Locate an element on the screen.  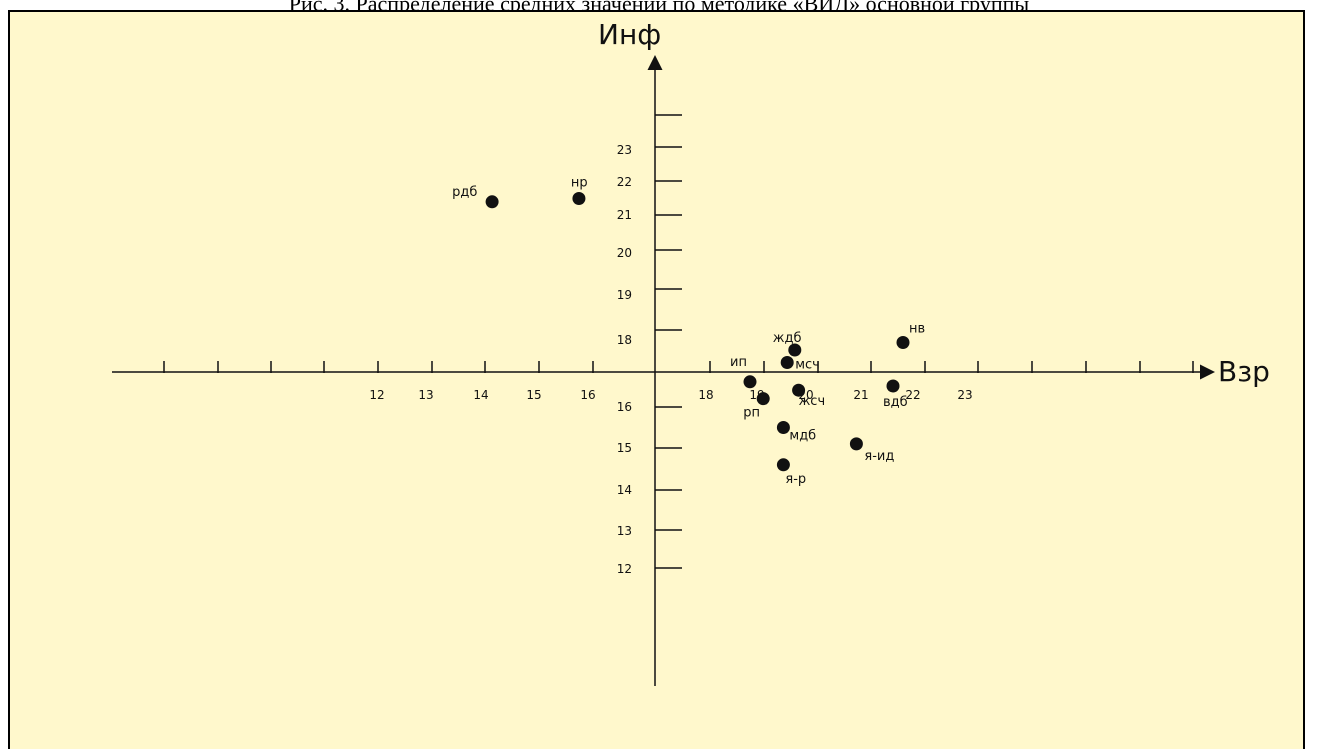
y-axis-label: Инф is located at coordinates (629, 34).